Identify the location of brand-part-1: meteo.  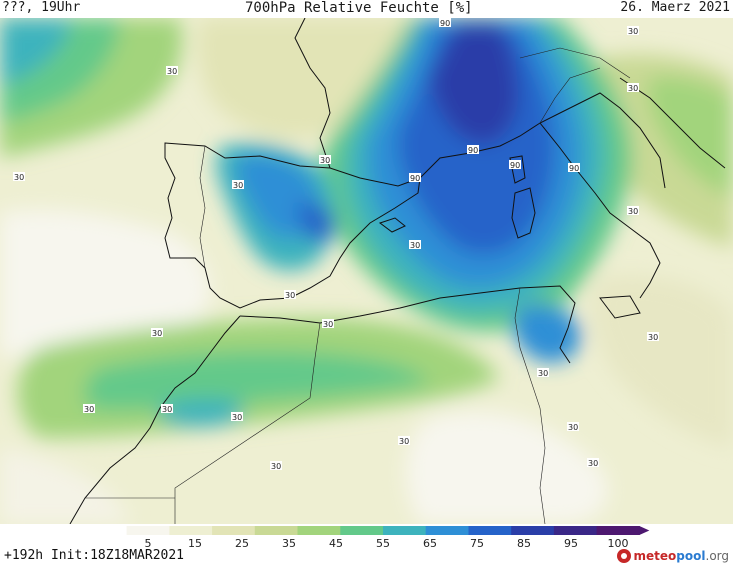
(655, 556).